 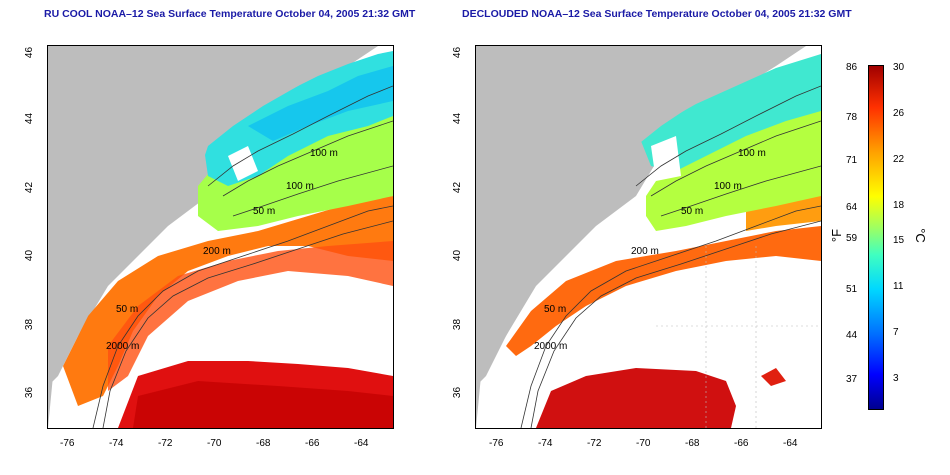 I want to click on unit-celsius-label: °C, so click(x=920, y=235).